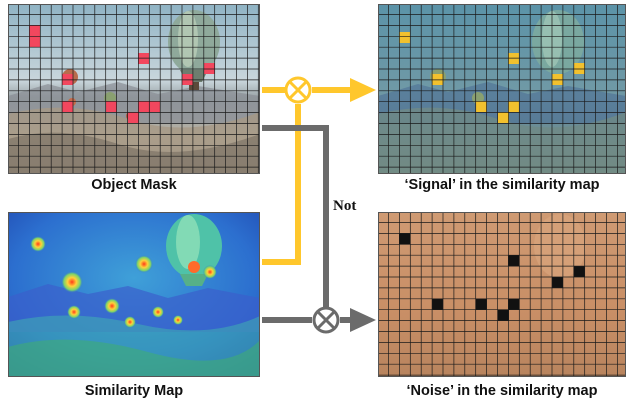 This screenshot has width=636, height=406. Describe the element at coordinates (502, 185) in the screenshot. I see `signal-map-caption: ‘Signal’ in the similarity map` at that location.